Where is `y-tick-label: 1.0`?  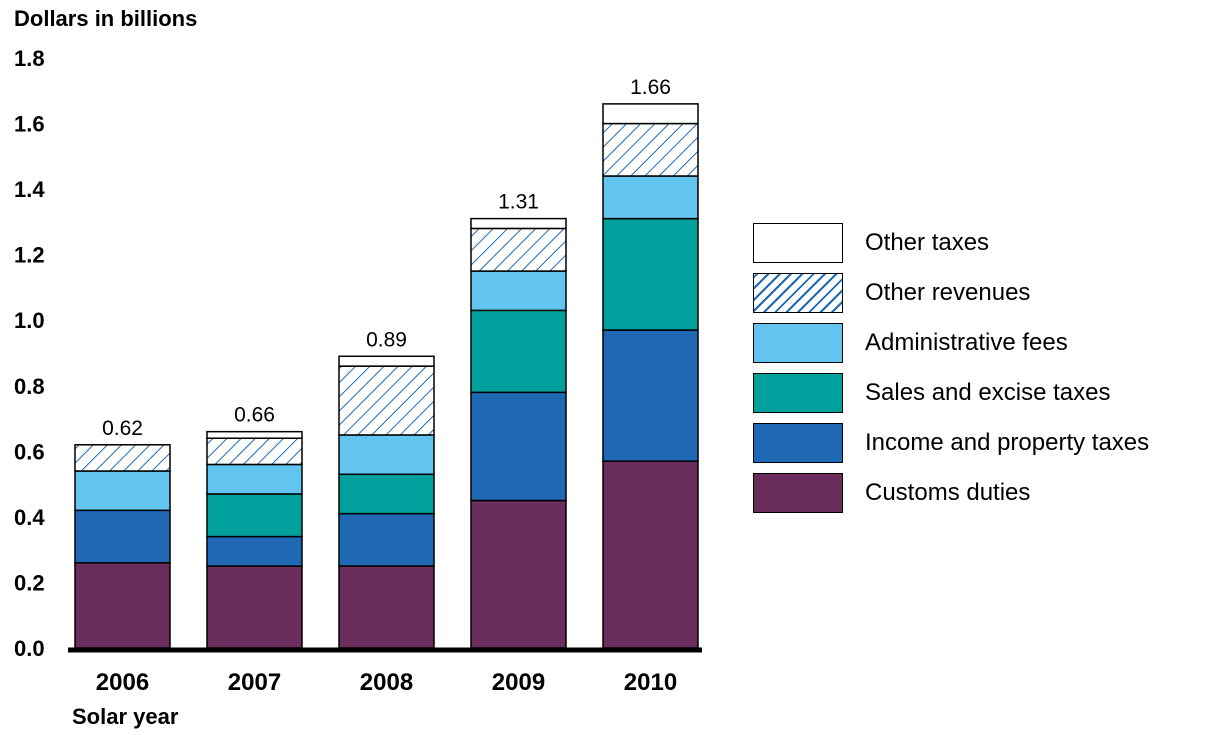 y-tick-label: 1.0 is located at coordinates (29, 320).